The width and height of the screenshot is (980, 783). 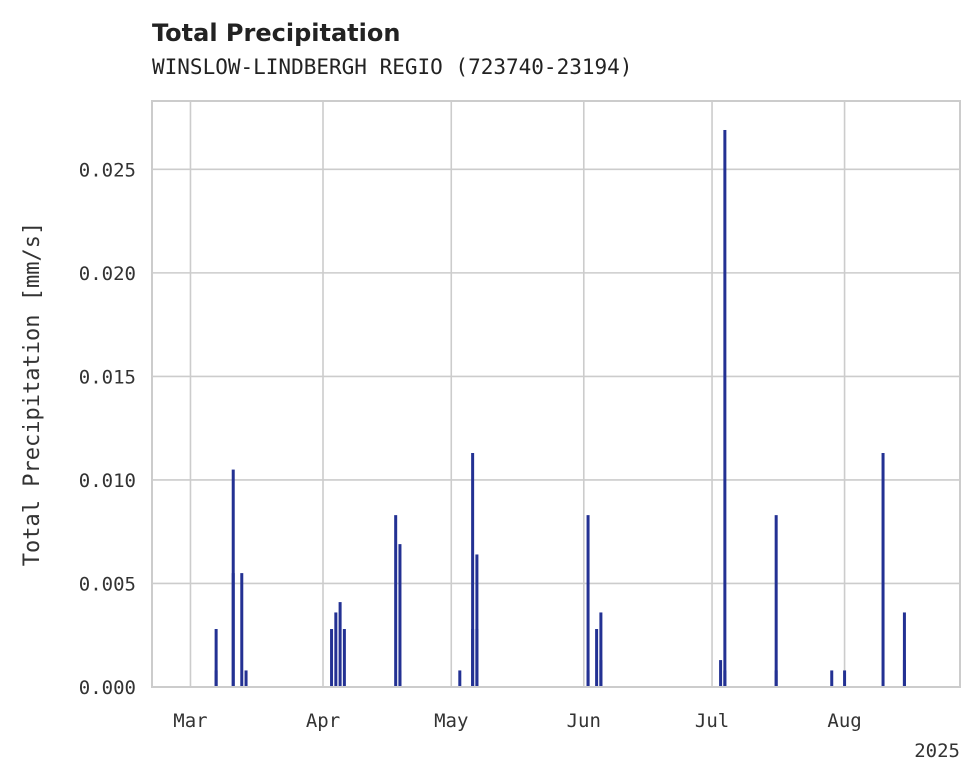 What do you see at coordinates (584, 721) in the screenshot?
I see `x-tick-label: Jun` at bounding box center [584, 721].